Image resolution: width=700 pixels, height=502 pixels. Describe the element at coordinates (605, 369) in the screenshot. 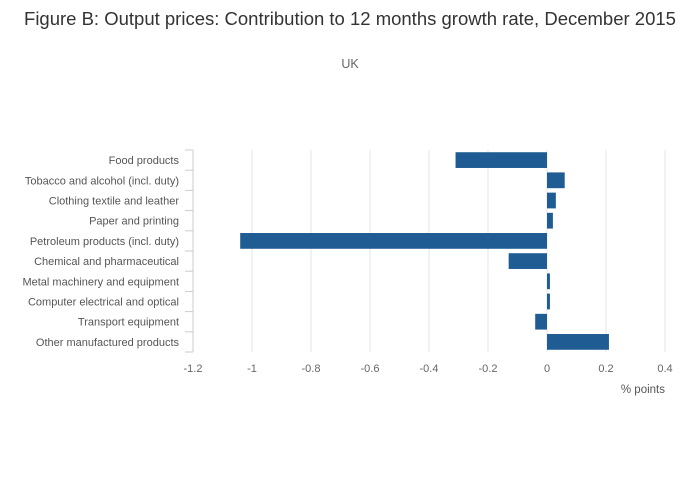

I see `x-tick-label: 0.2` at that location.